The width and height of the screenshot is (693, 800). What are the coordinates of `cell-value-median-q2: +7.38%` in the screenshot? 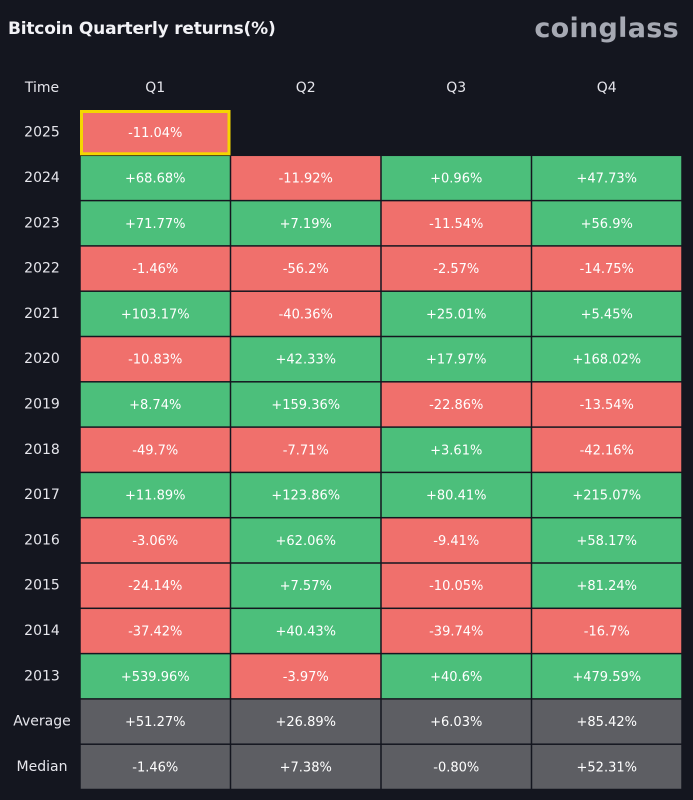 It's located at (306, 767).